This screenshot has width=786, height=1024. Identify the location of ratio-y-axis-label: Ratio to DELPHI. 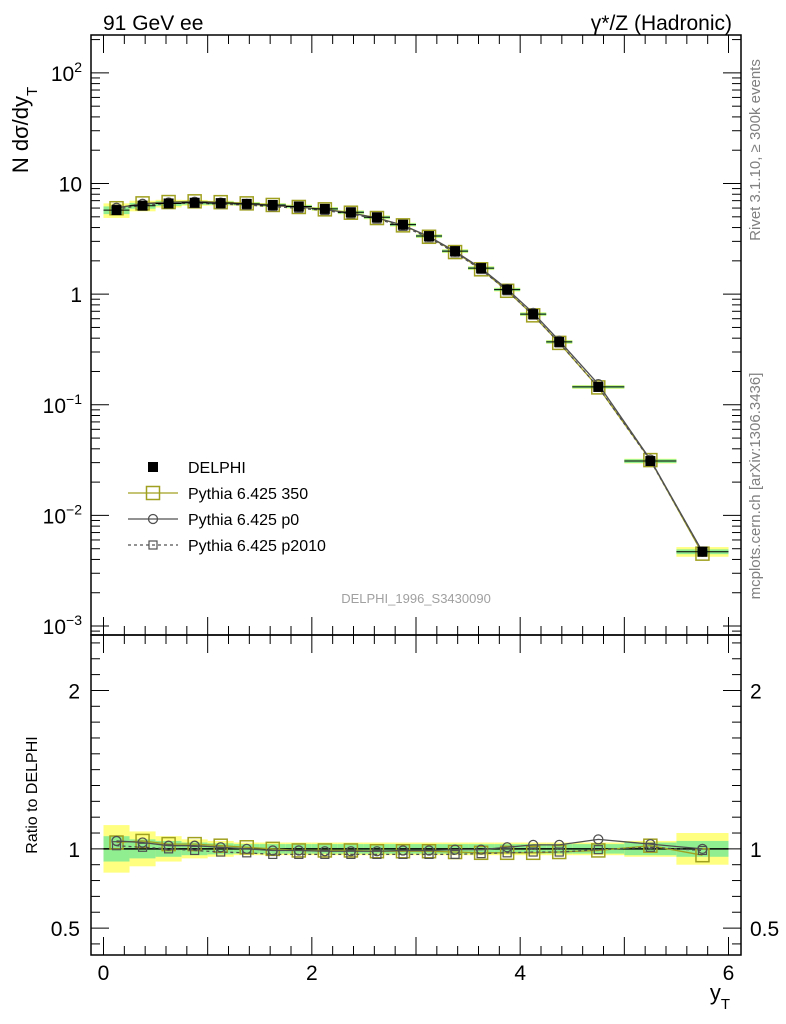
(32, 794).